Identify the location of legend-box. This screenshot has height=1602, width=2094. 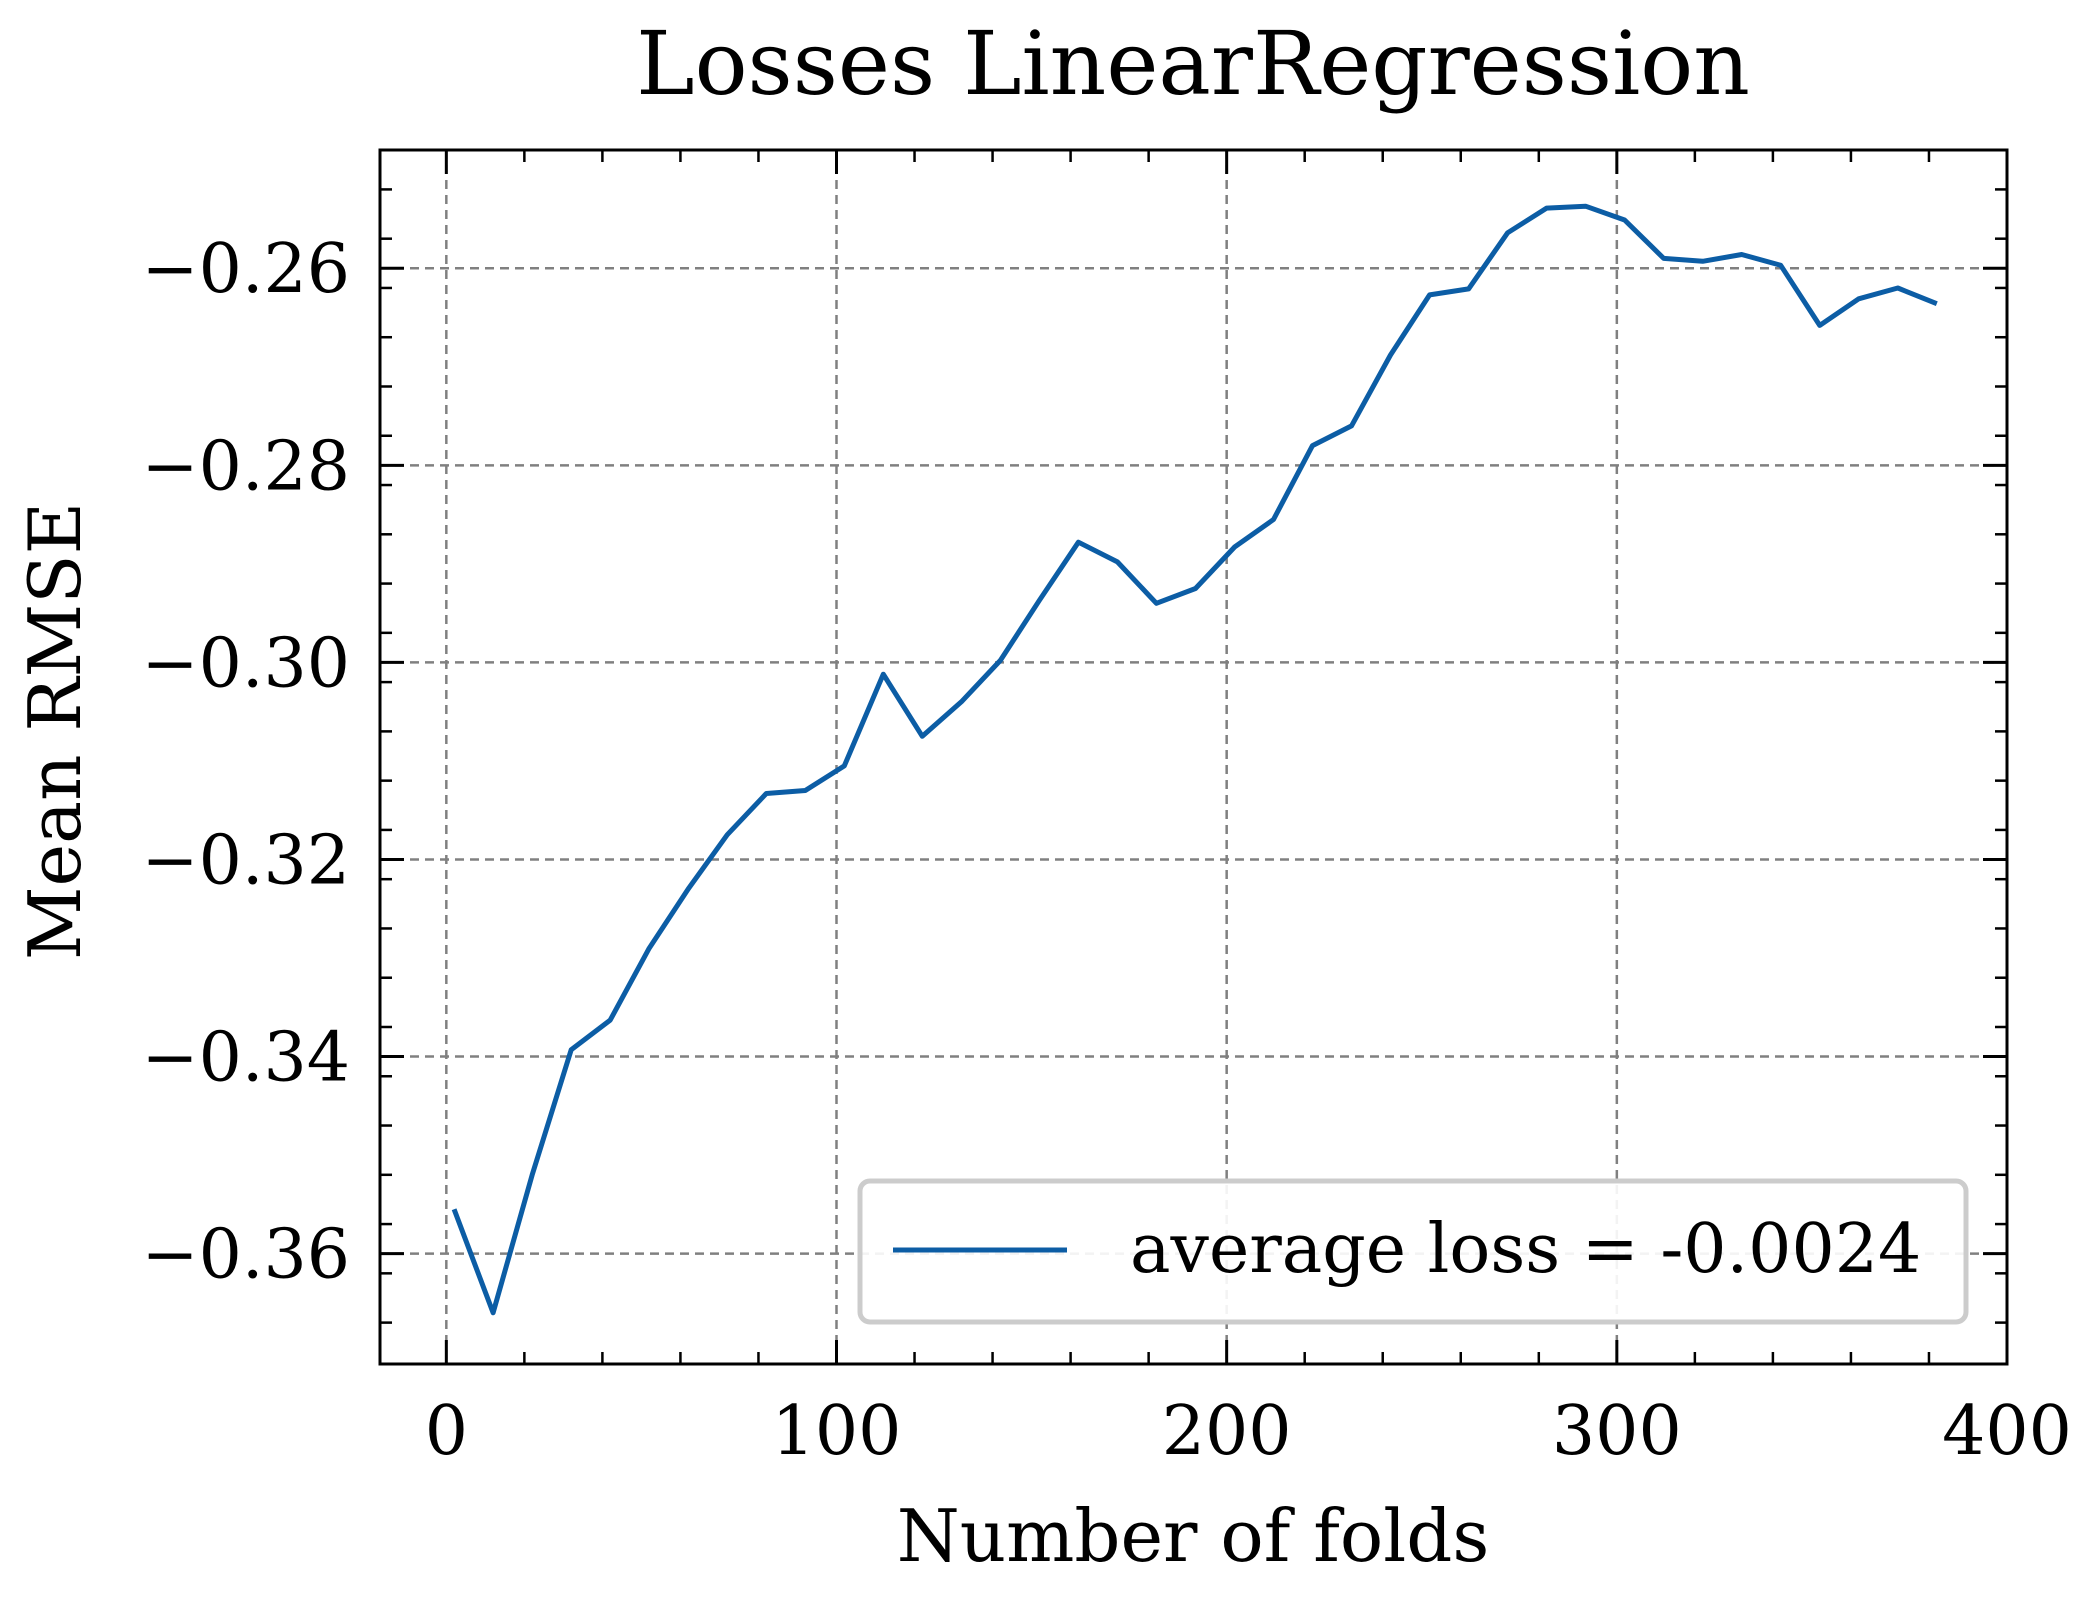
(1413, 1251).